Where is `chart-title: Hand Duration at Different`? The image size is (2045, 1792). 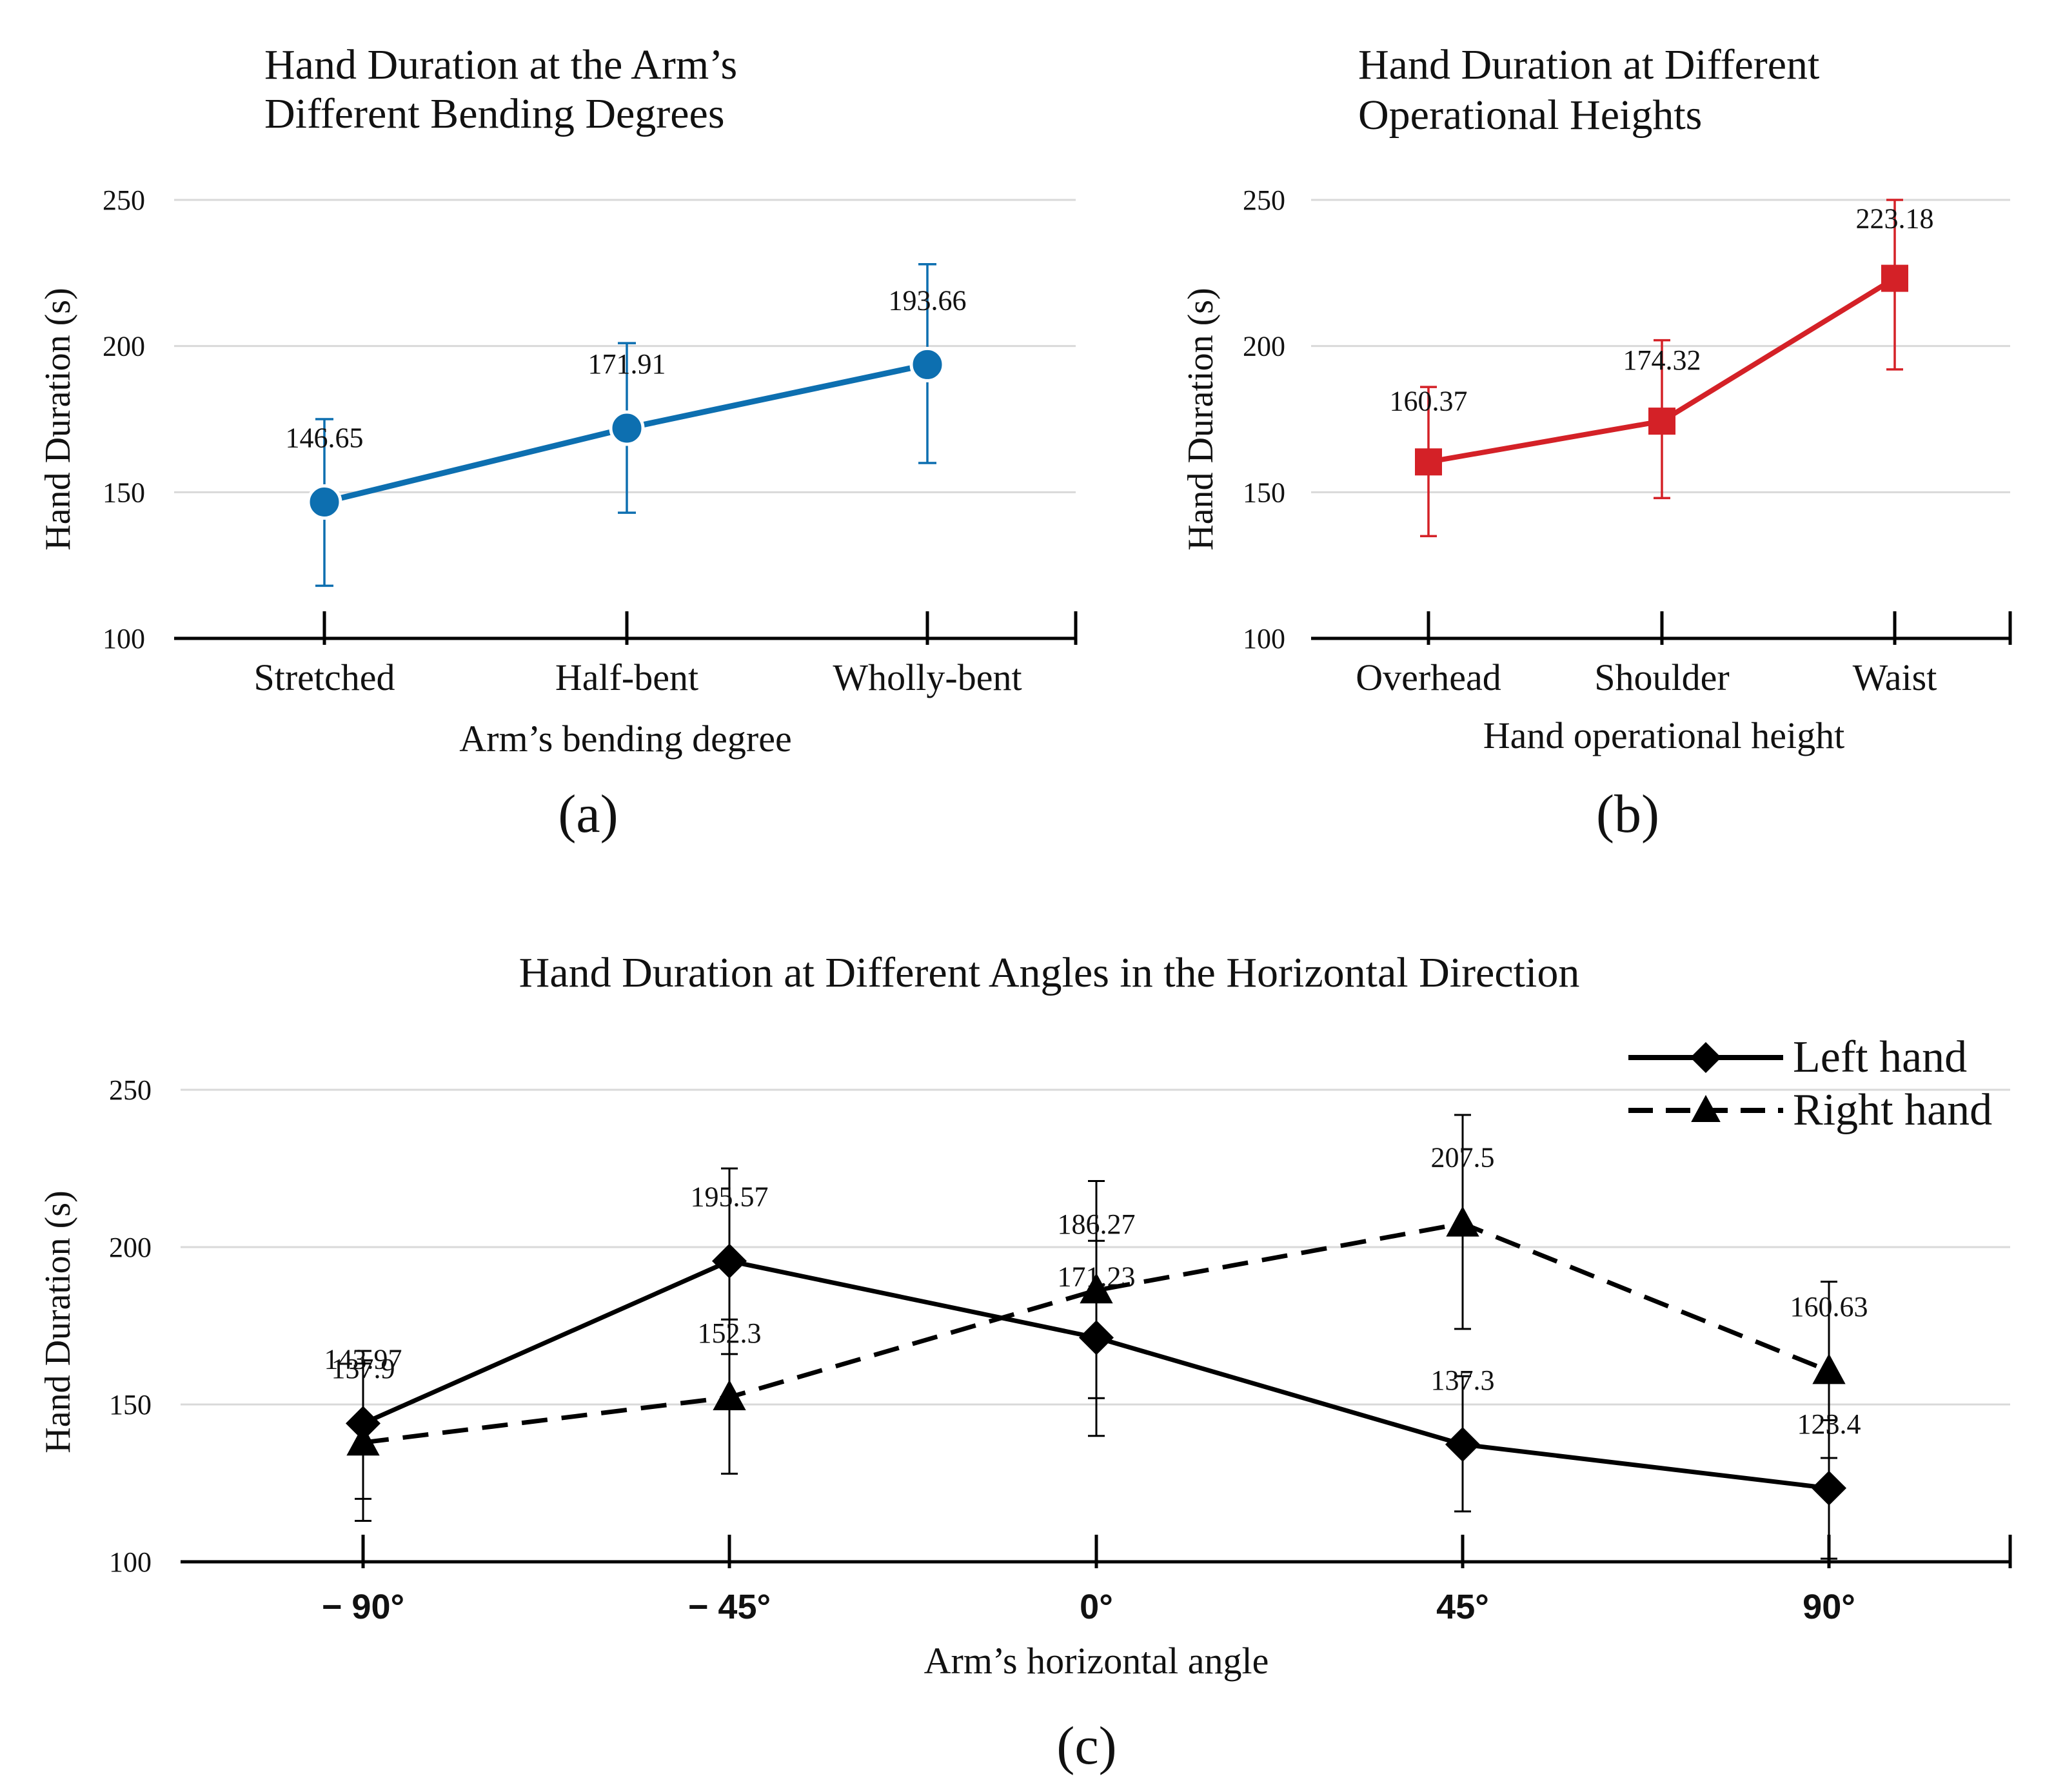
chart-title: Hand Duration at Different is located at coordinates (1588, 64).